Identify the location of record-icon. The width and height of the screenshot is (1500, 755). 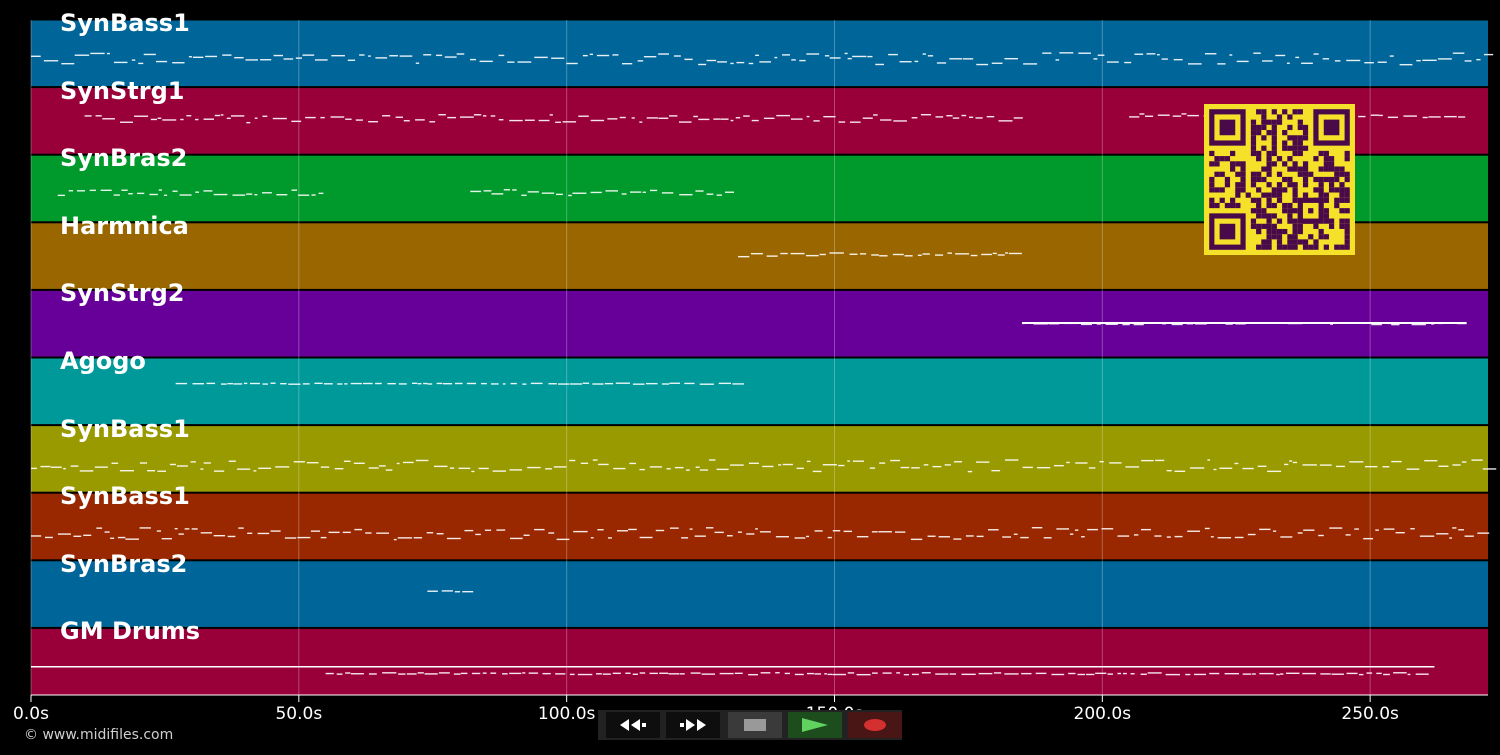
(875, 725).